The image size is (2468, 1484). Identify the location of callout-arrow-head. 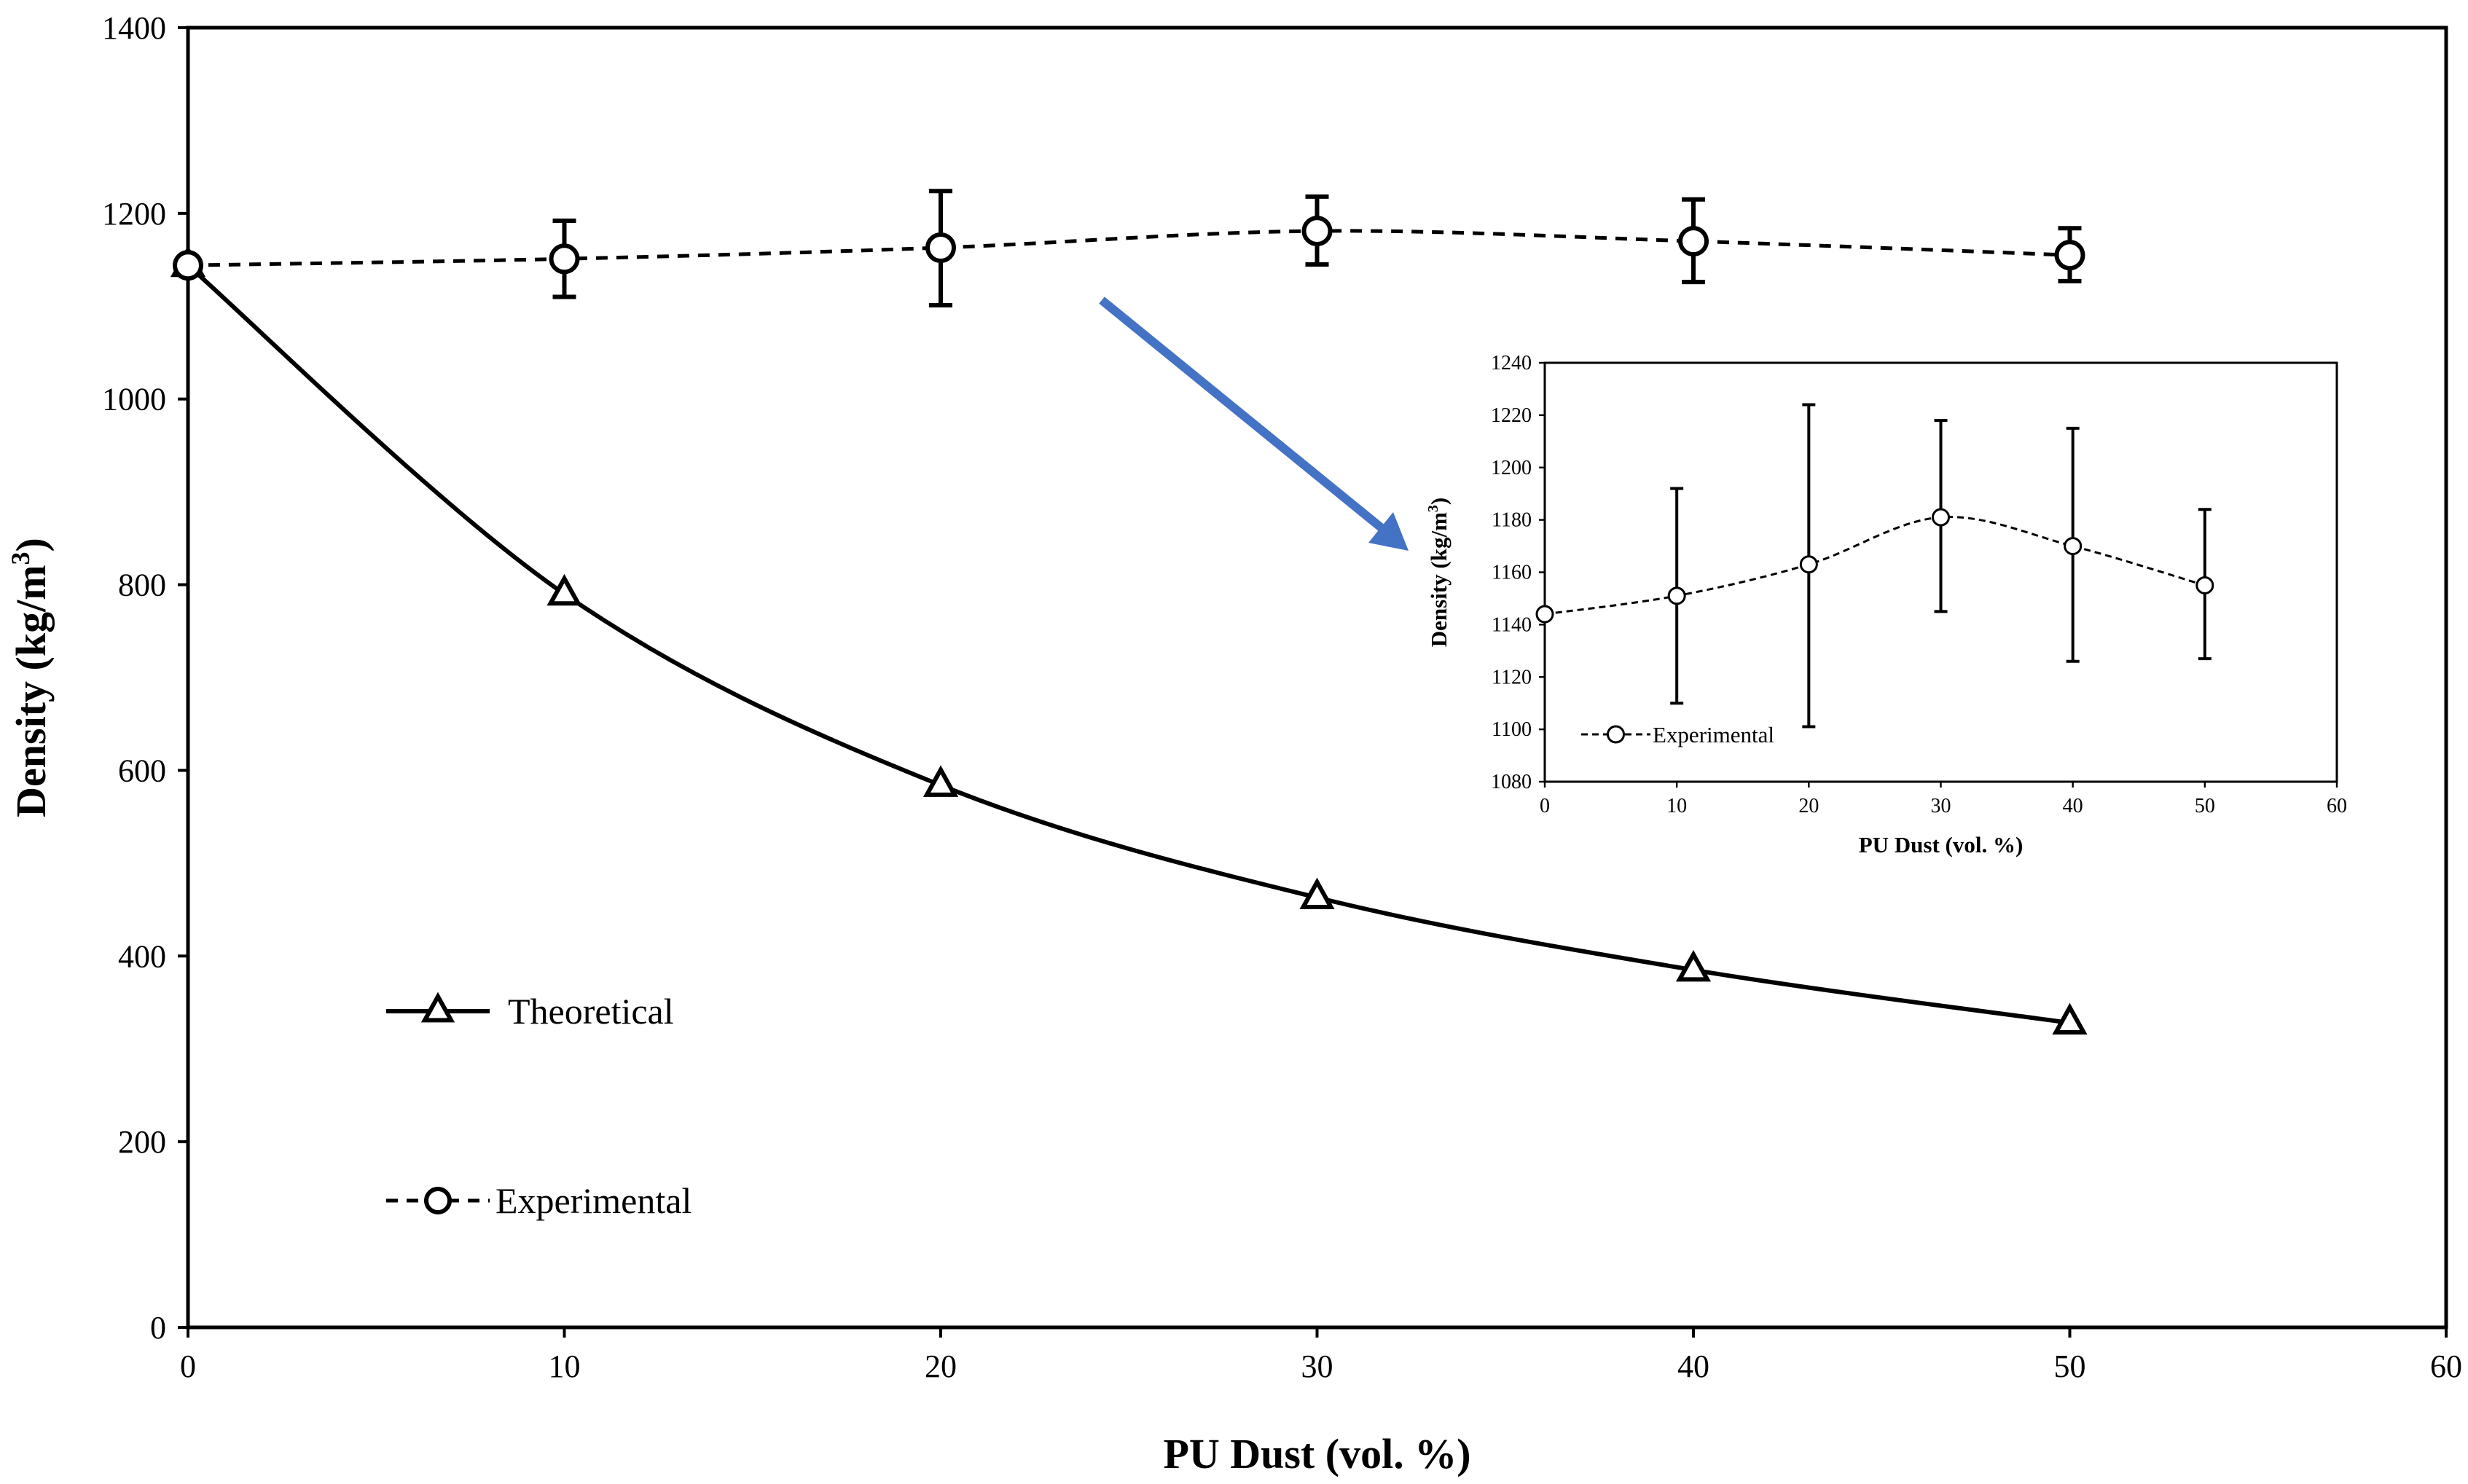
(1388, 531).